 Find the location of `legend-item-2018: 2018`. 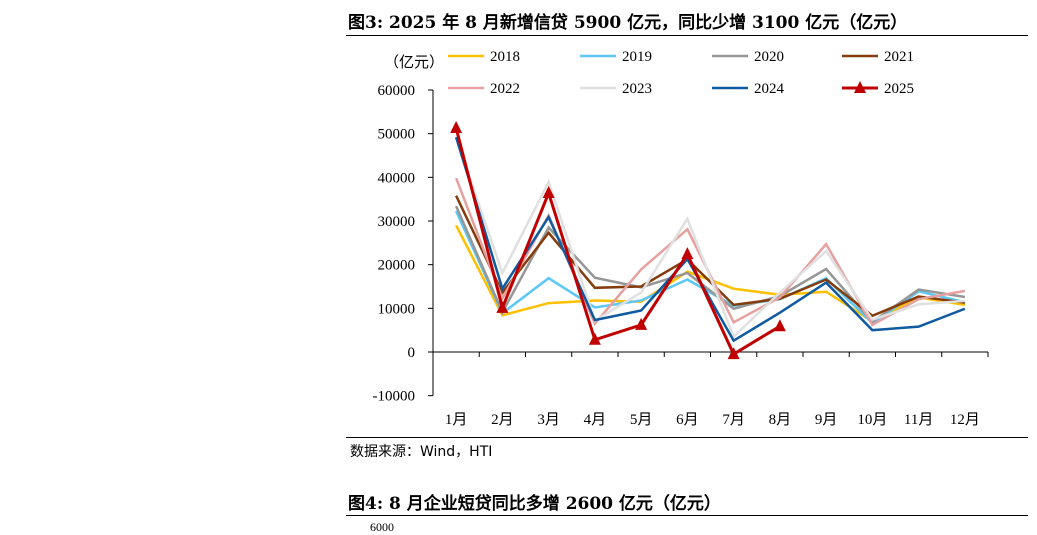

legend-item-2018: 2018 is located at coordinates (484, 57).